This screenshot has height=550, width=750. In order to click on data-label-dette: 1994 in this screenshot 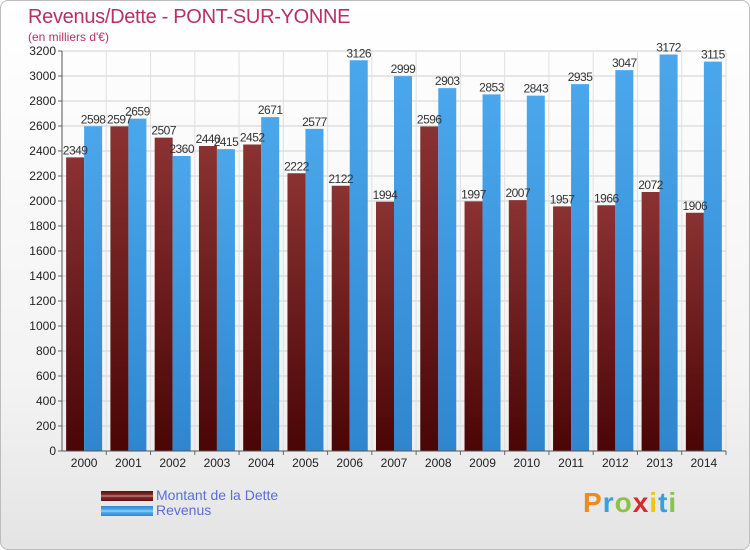, I will do `click(386, 195)`.